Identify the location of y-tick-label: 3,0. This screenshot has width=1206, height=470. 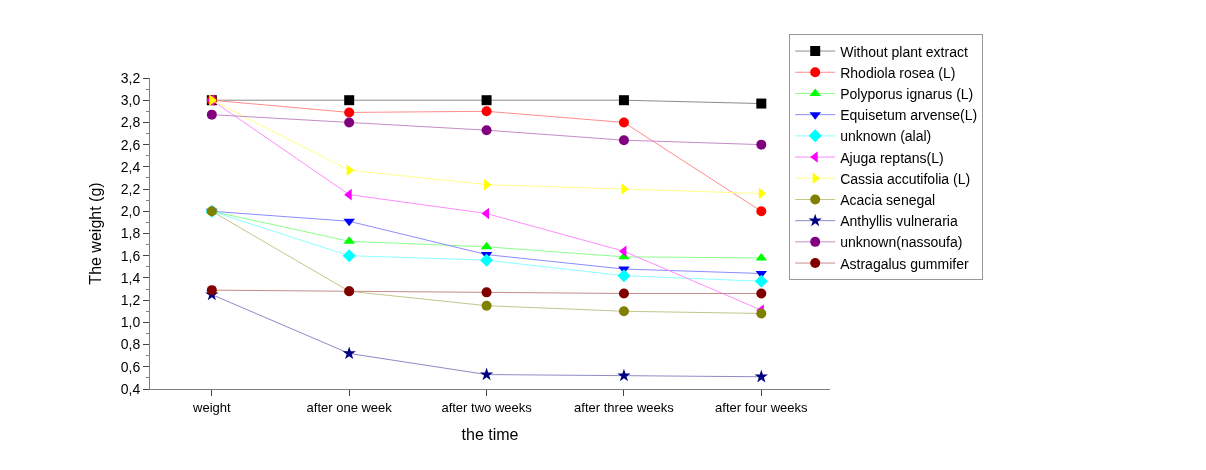
(130, 100).